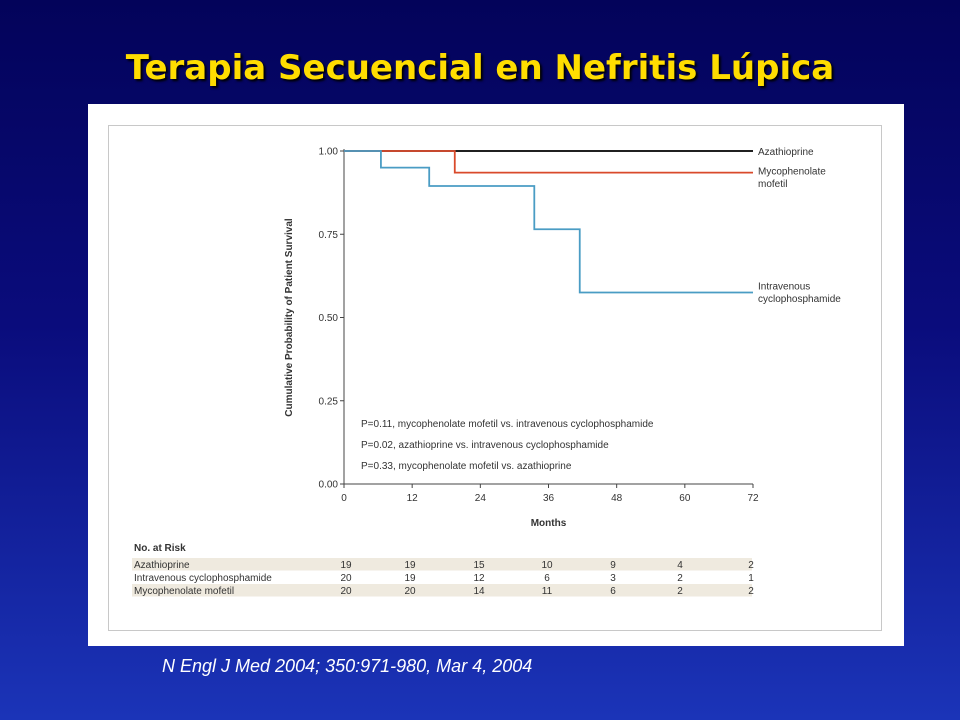 The image size is (960, 720). I want to click on series-label: Mycophenolate, so click(792, 172).